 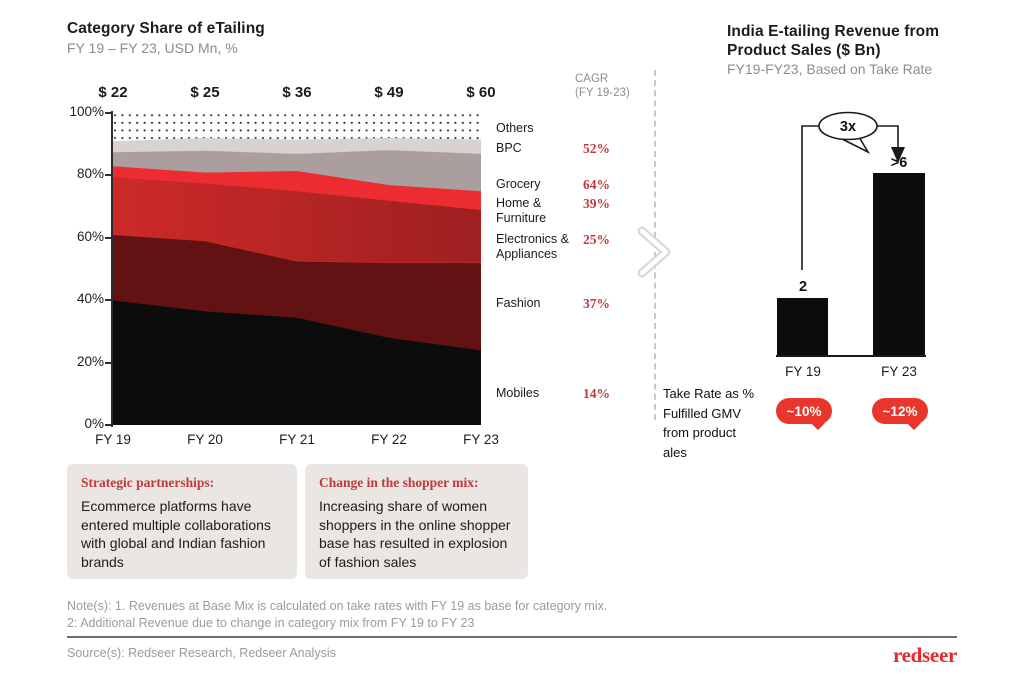 What do you see at coordinates (596, 148) in the screenshot?
I see `cagr-value-bpc: 52%` at bounding box center [596, 148].